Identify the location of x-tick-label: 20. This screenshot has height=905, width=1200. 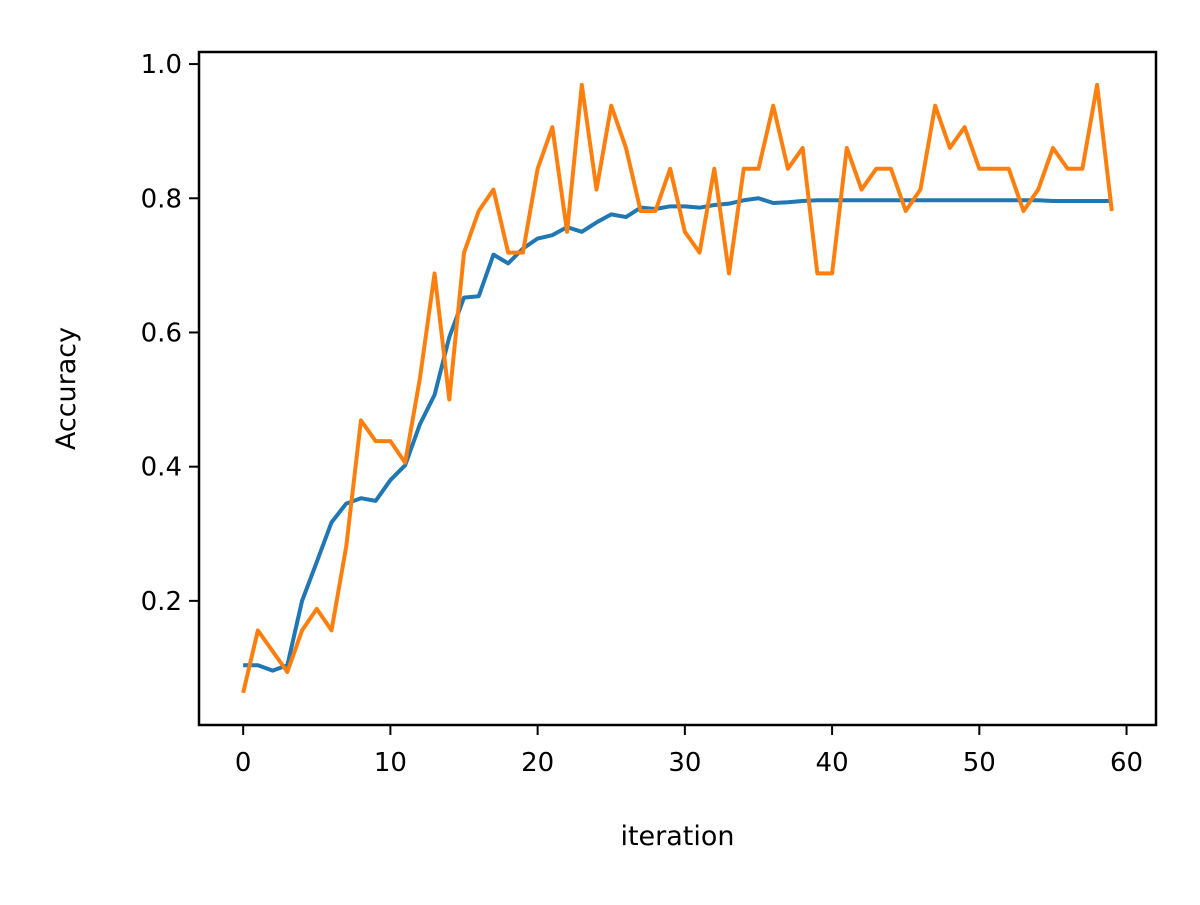
(537, 763).